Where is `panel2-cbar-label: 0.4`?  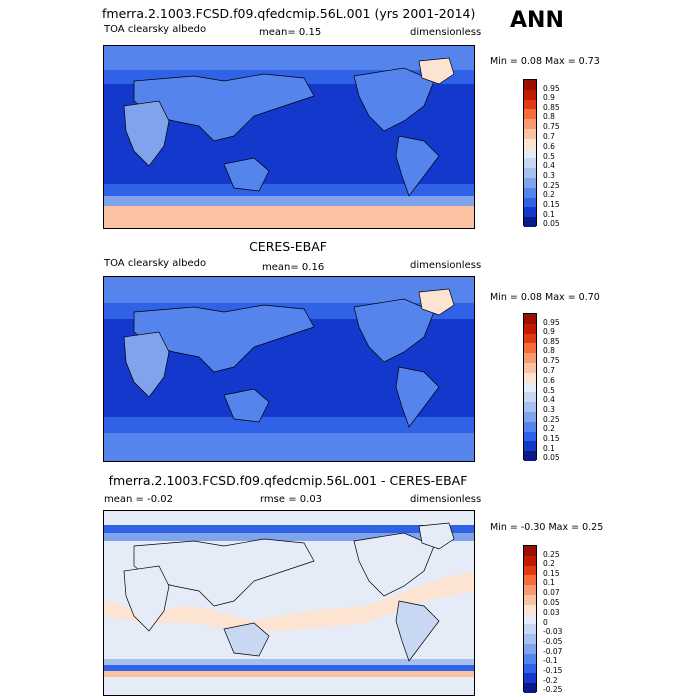 panel2-cbar-label: 0.4 is located at coordinates (549, 399).